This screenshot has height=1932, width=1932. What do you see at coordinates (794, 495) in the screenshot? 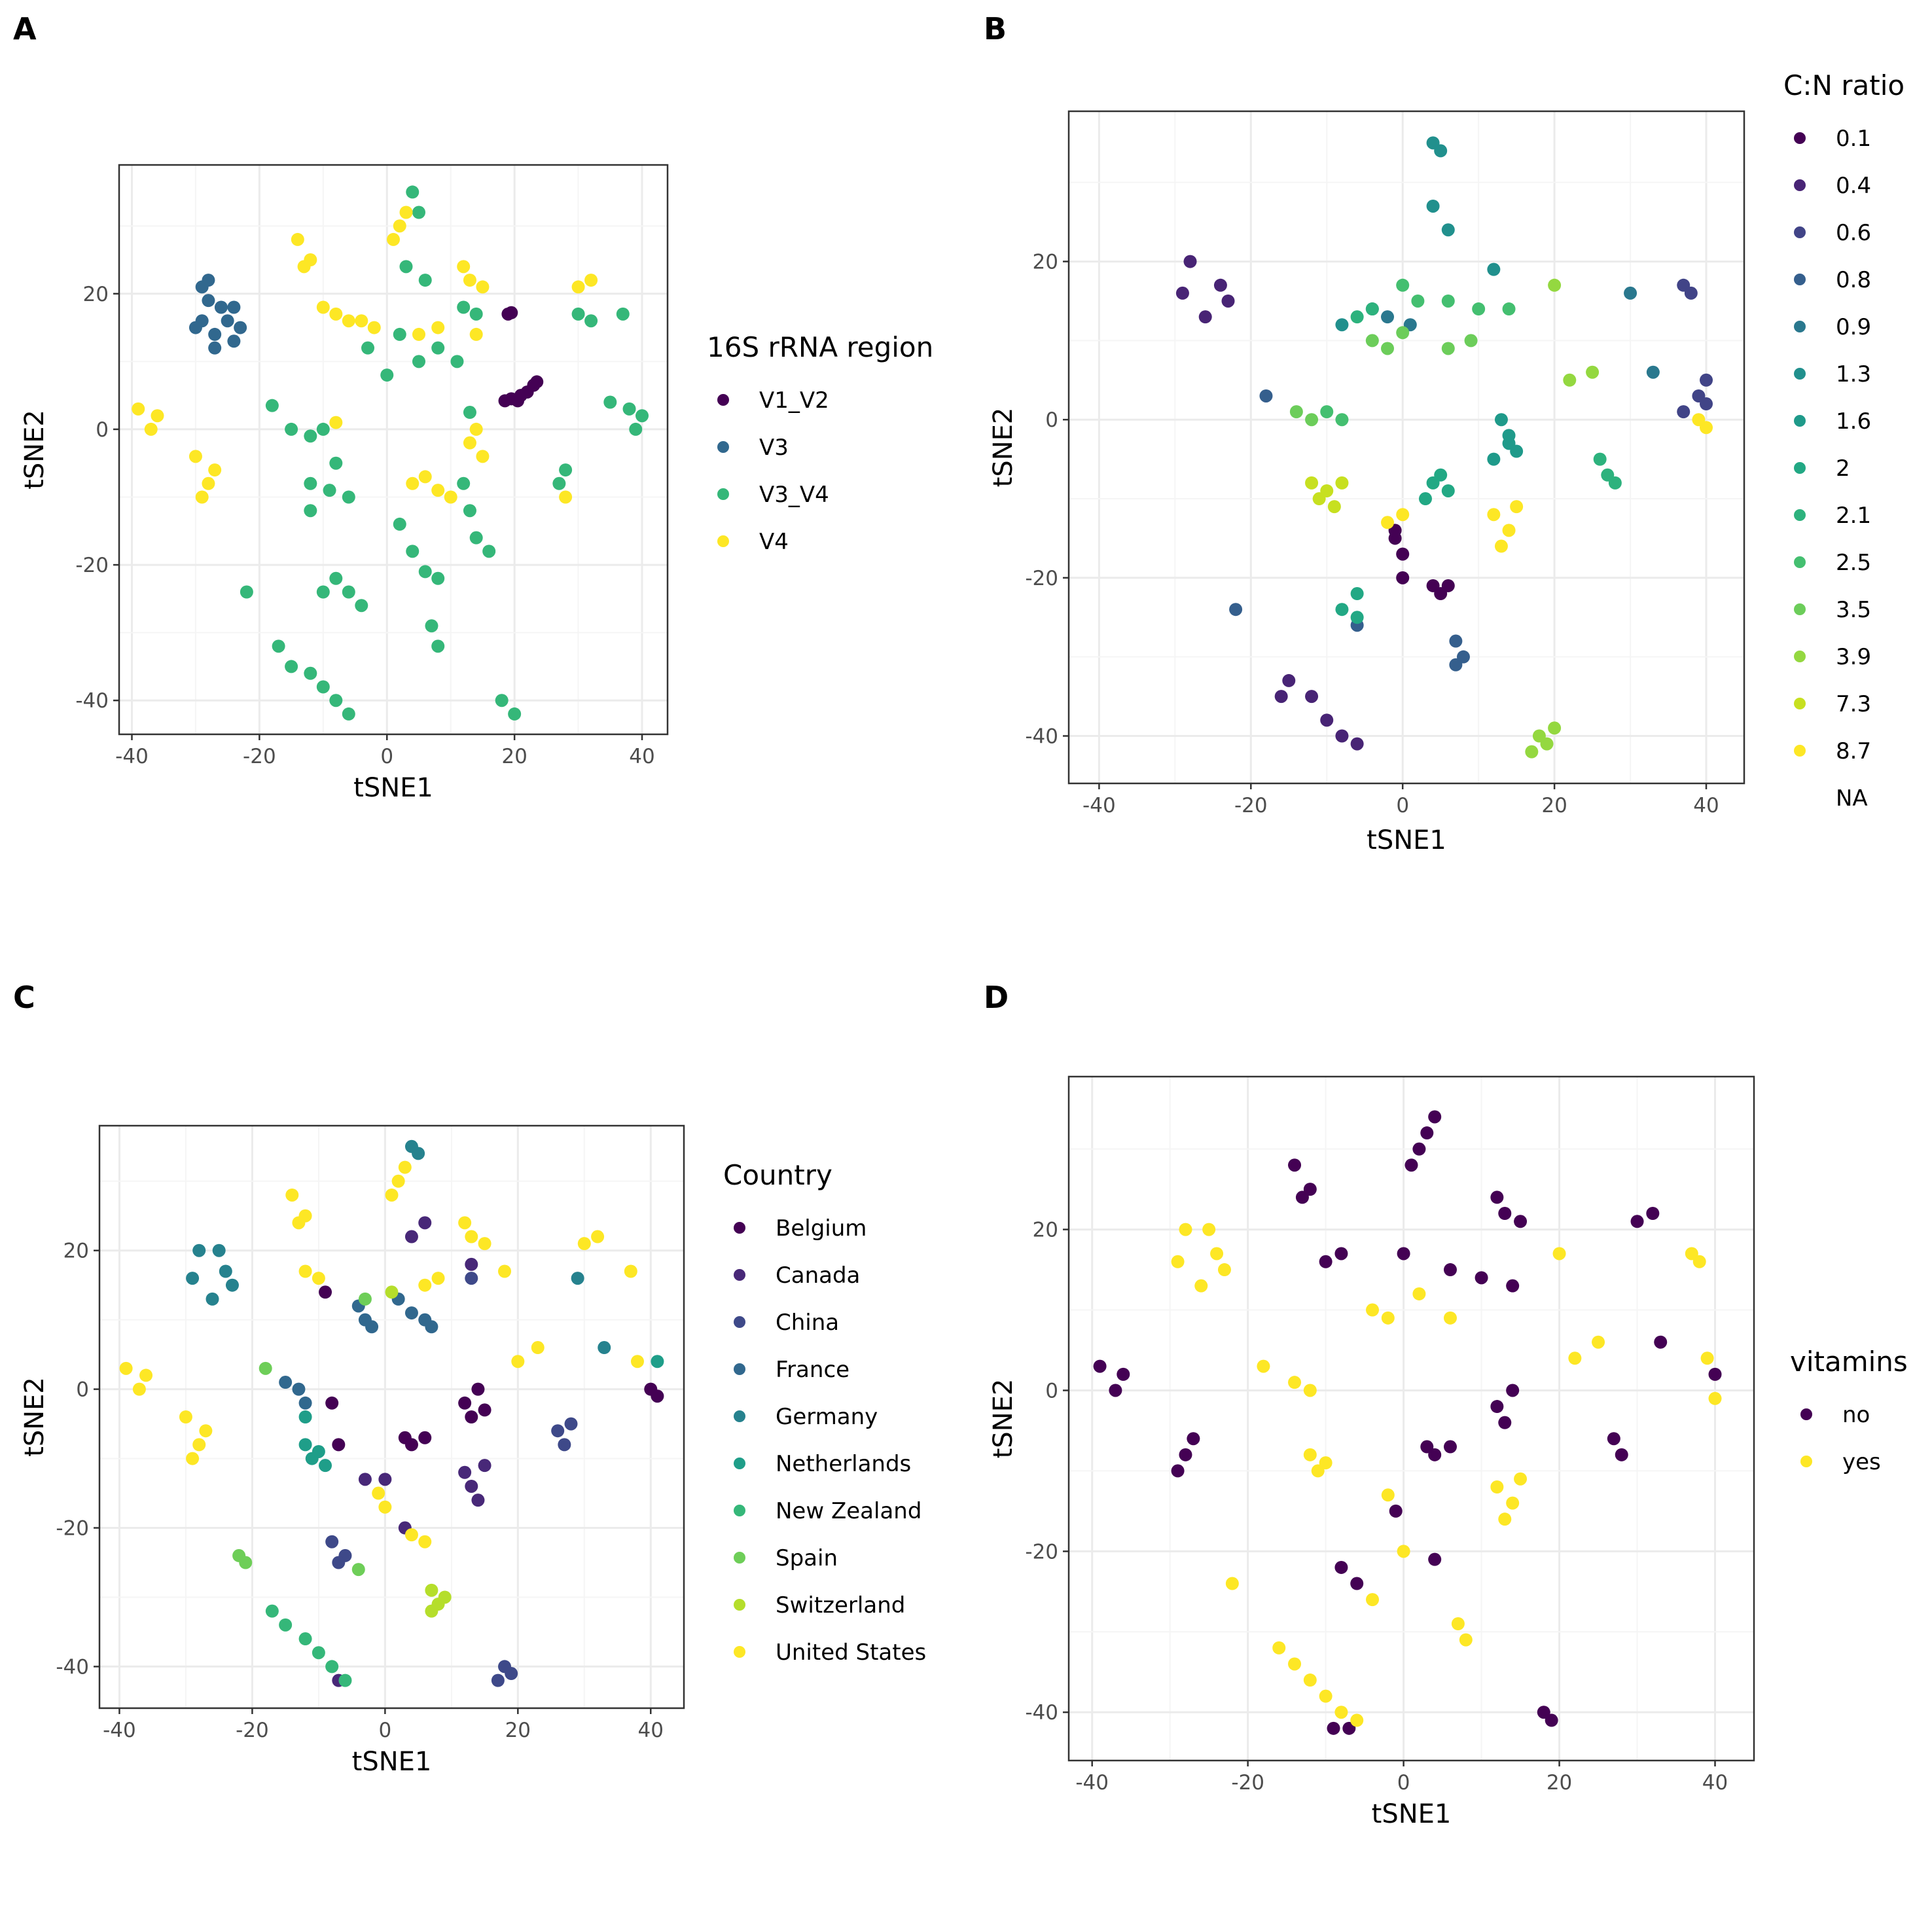
I see `legend-label: V3_V4` at bounding box center [794, 495].